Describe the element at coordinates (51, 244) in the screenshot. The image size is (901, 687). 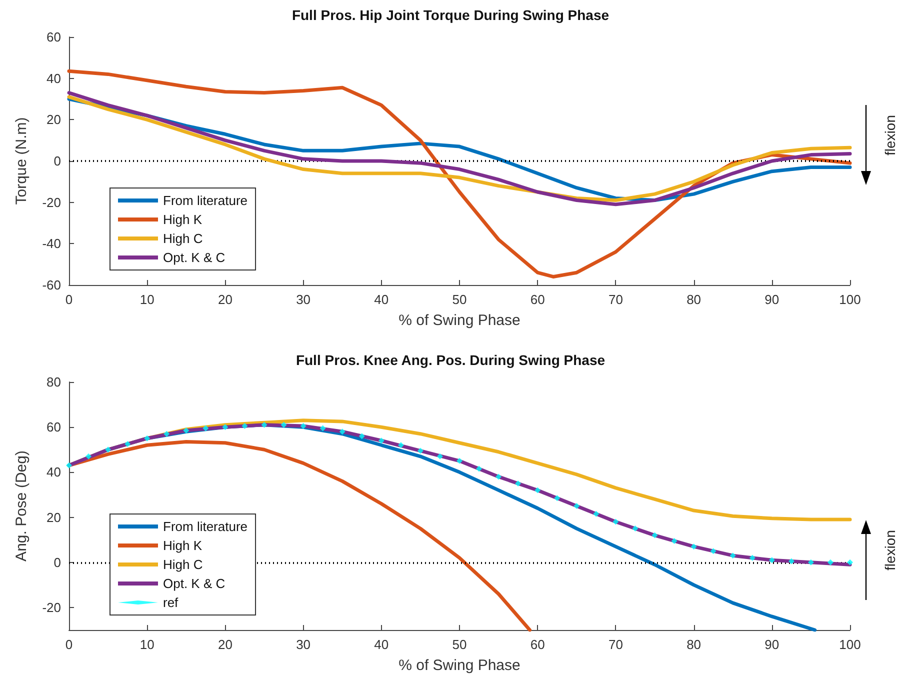
I see `y-tick-label: -40` at that location.